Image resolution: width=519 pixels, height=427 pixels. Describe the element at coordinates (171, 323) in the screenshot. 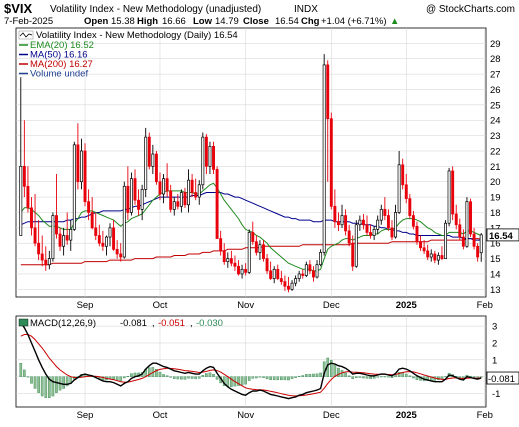

I see `signal-value: -0.051` at that location.